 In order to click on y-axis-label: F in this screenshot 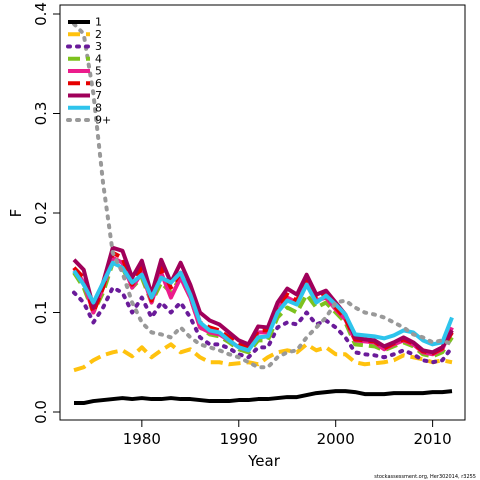, I will do `click(16, 213)`.